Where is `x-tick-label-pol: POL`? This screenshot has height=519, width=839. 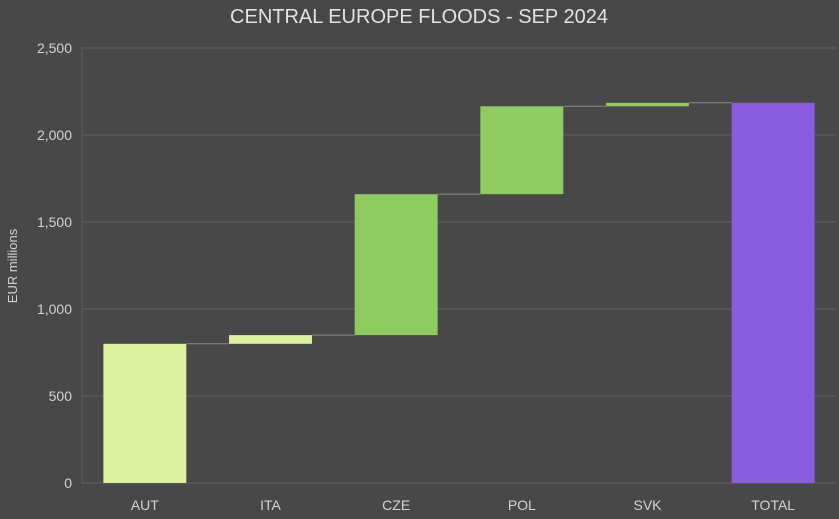 x-tick-label-pol: POL is located at coordinates (522, 505).